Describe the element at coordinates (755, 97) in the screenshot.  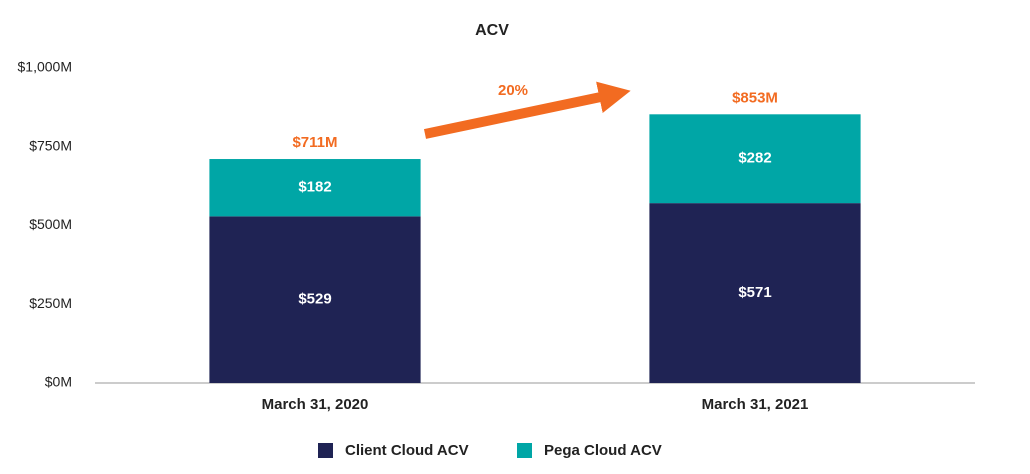
I see `total-label: $853M` at that location.